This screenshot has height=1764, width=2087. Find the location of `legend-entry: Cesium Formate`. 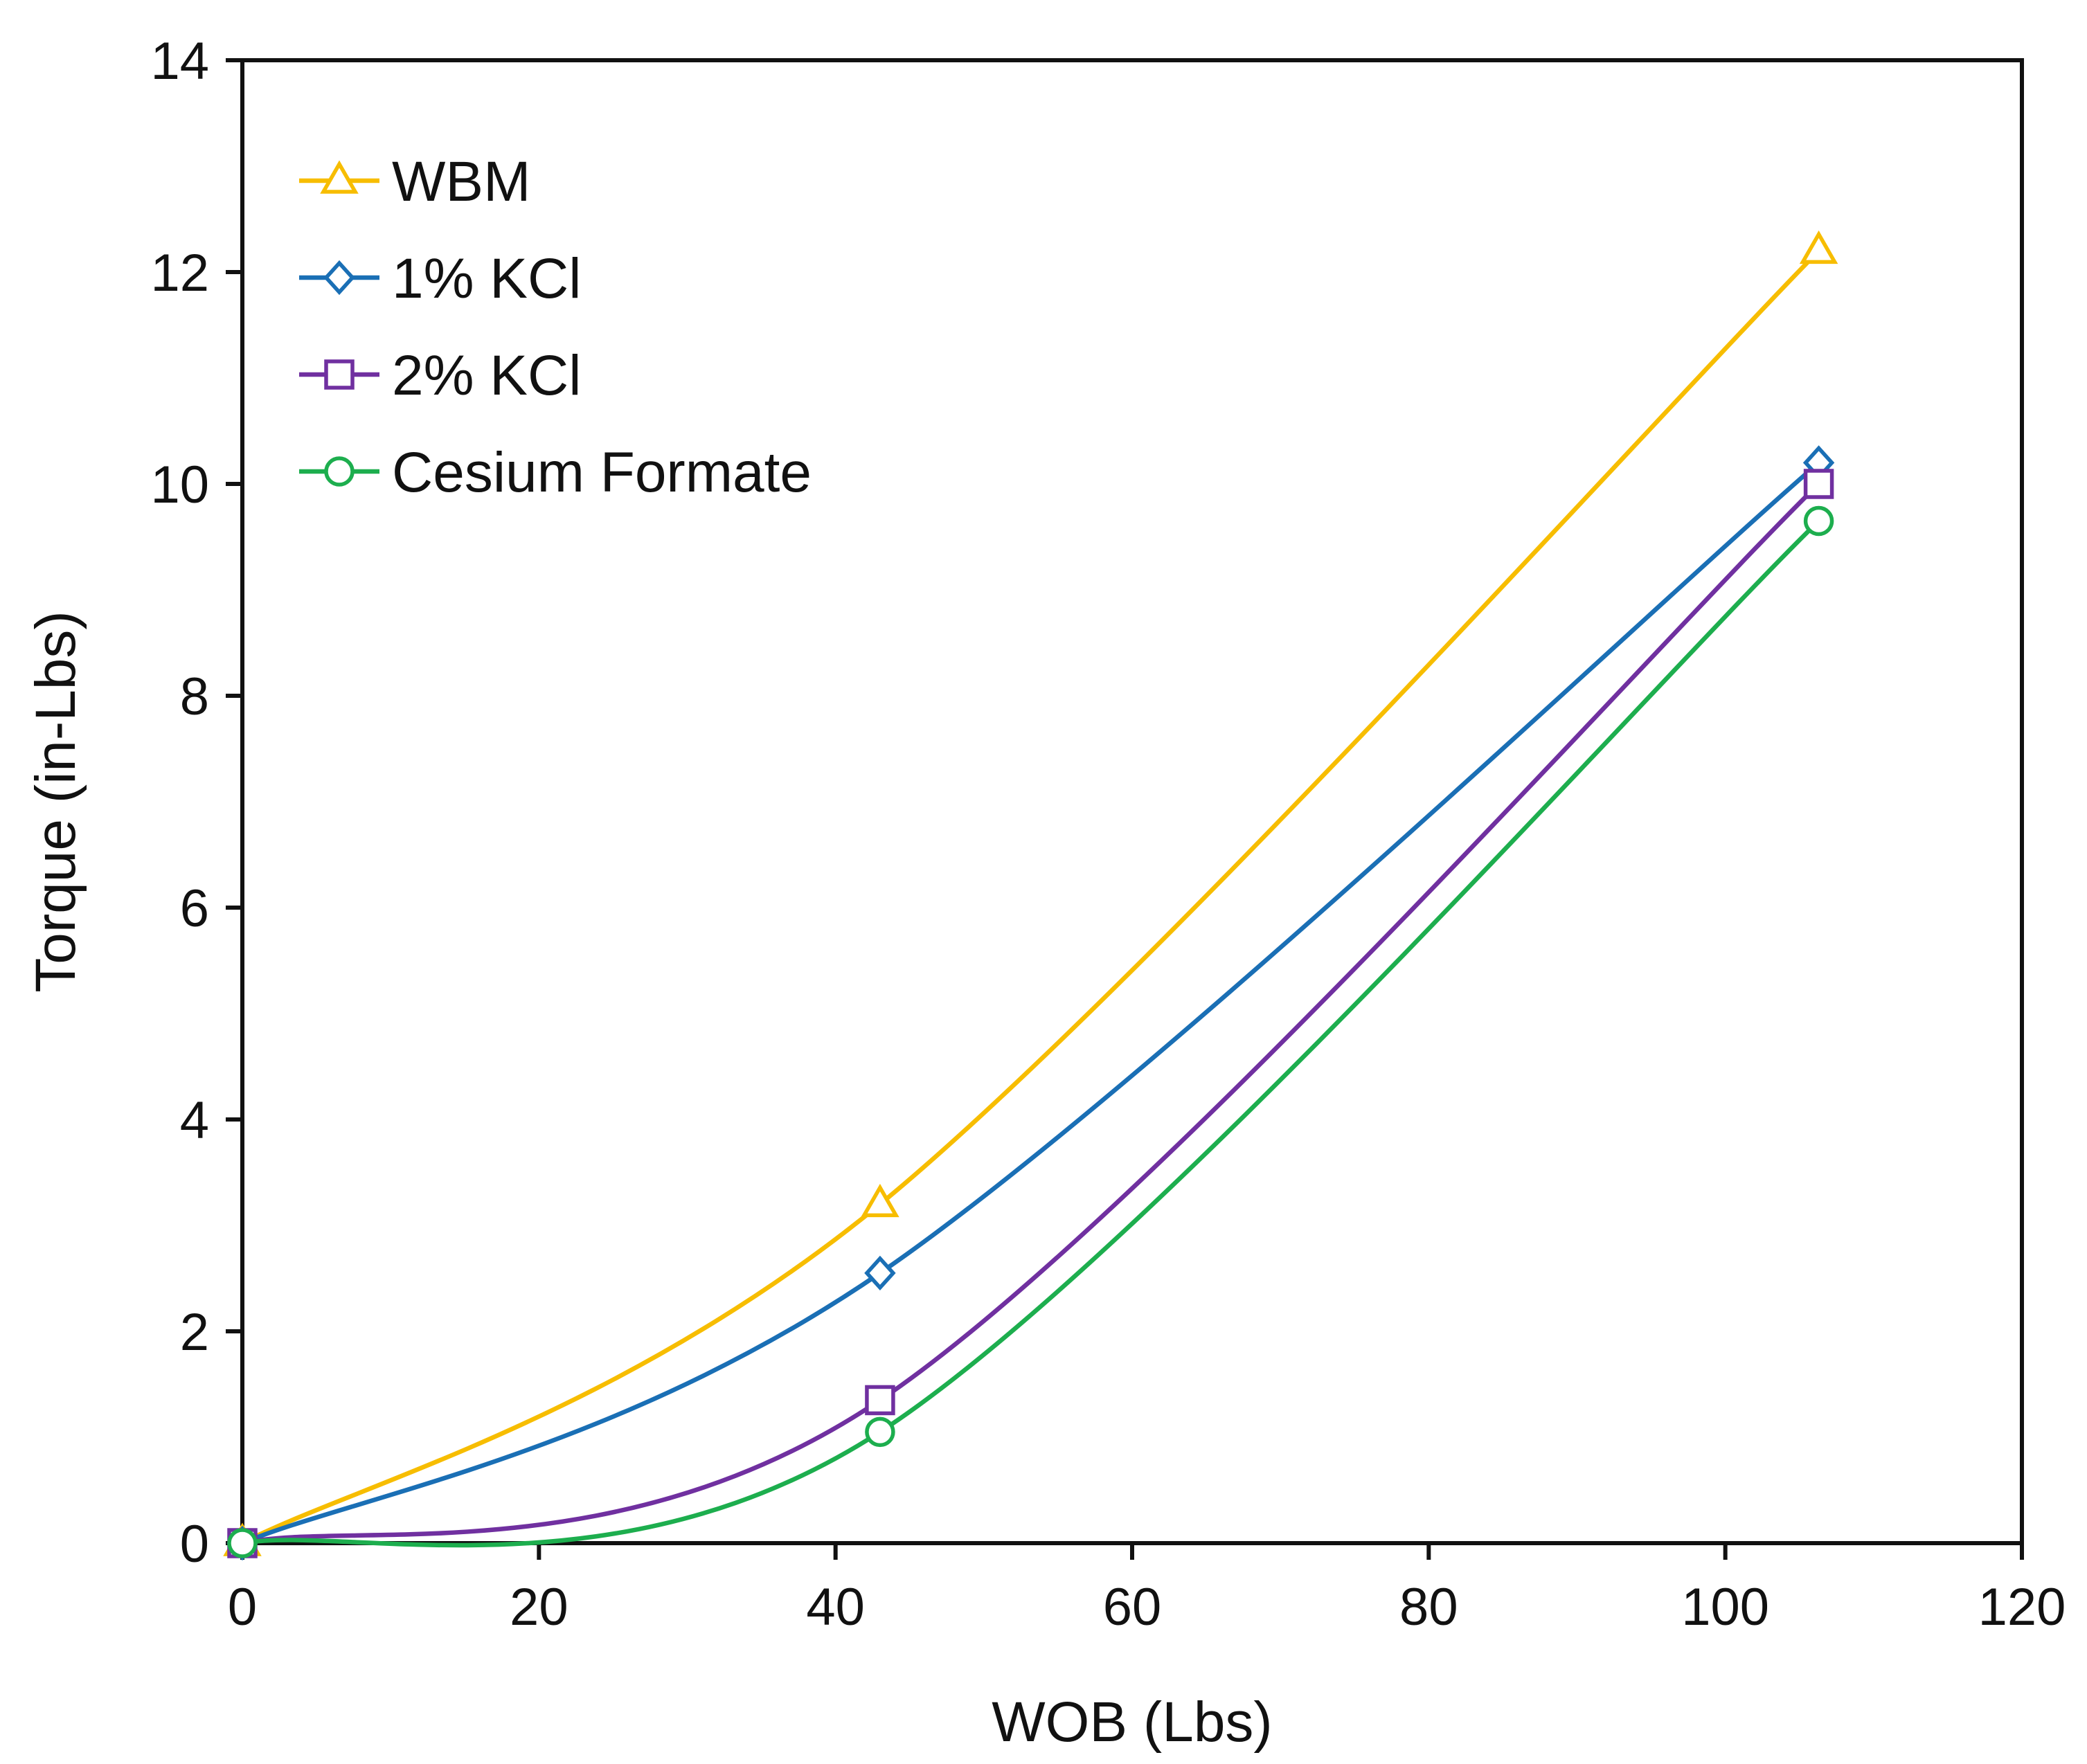

legend-entry: Cesium Formate is located at coordinates (555, 472).